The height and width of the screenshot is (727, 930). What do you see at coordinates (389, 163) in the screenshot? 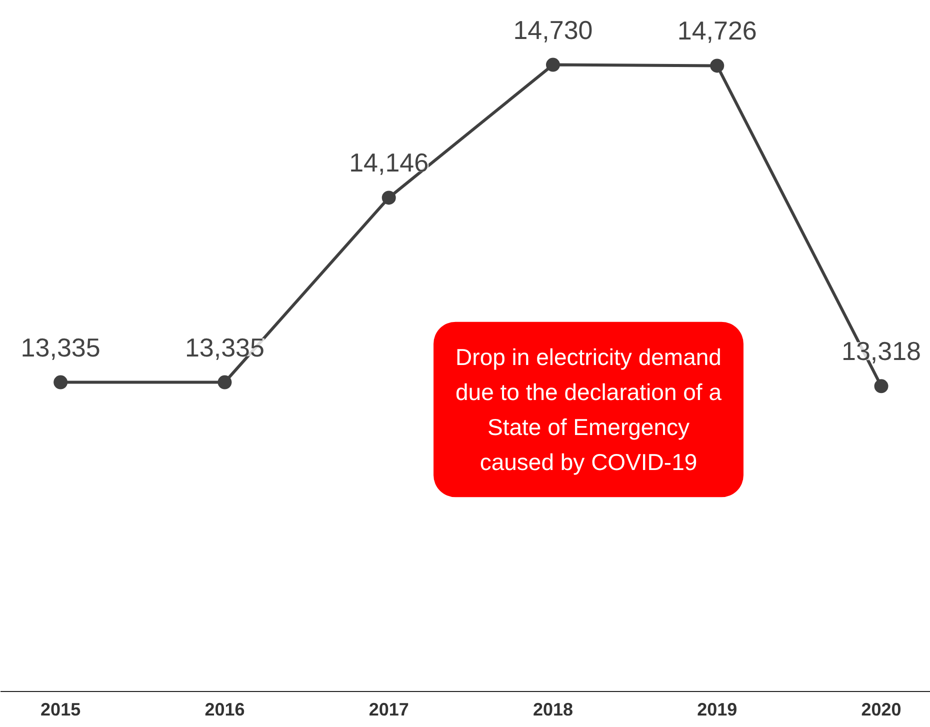
I see `data-label: 14,146` at bounding box center [389, 163].